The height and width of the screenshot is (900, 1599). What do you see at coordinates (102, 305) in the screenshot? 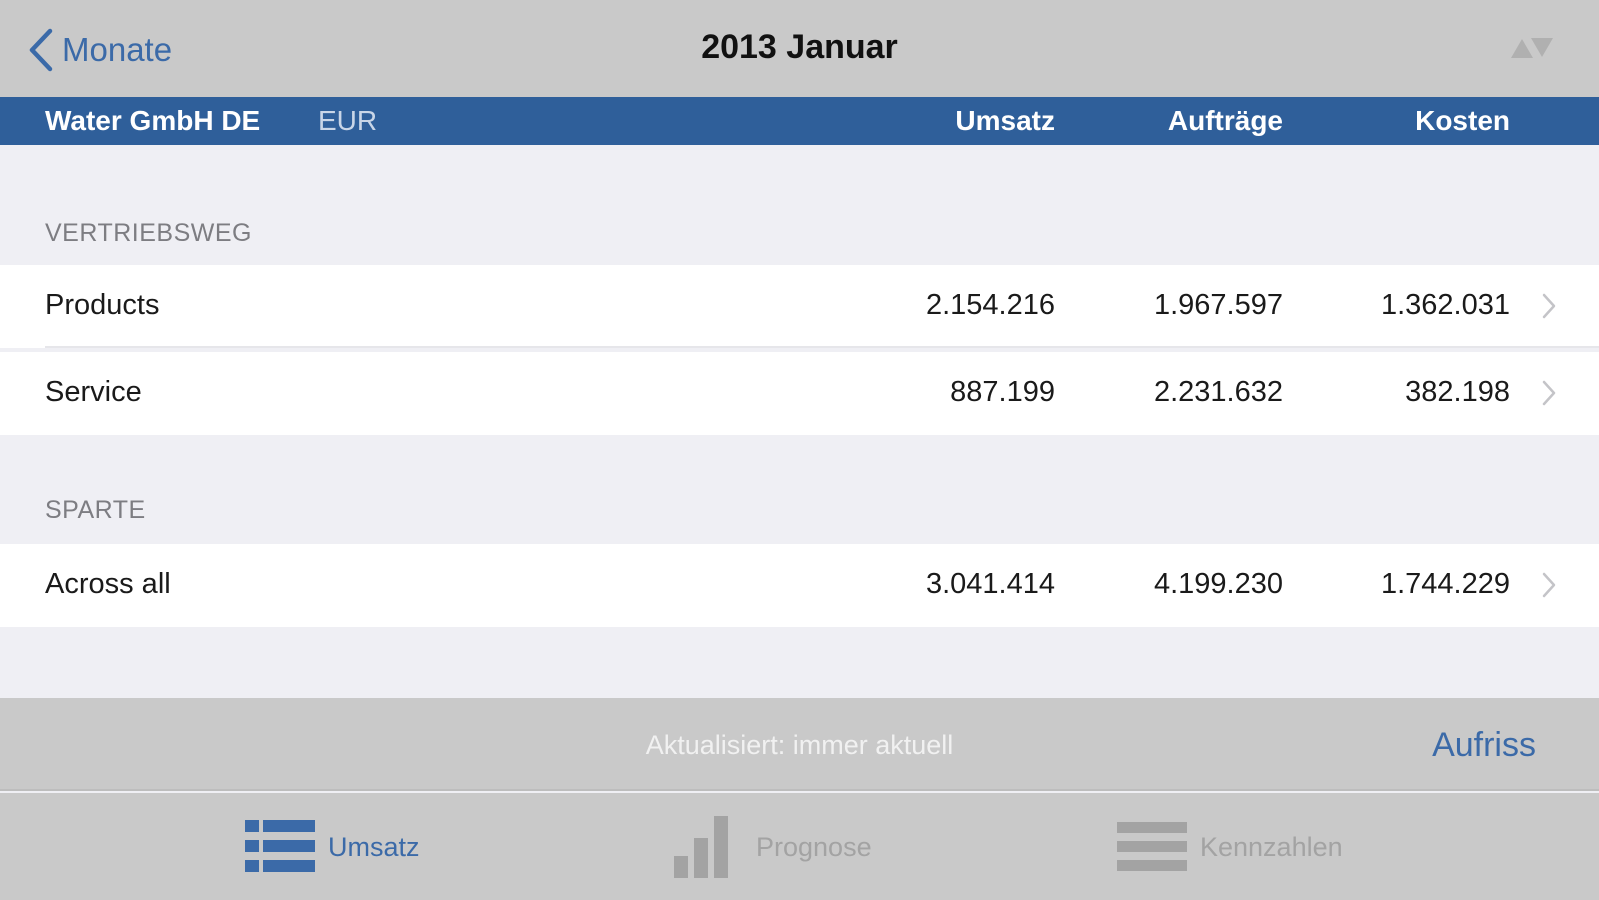
I see `row-label: Products` at bounding box center [102, 305].